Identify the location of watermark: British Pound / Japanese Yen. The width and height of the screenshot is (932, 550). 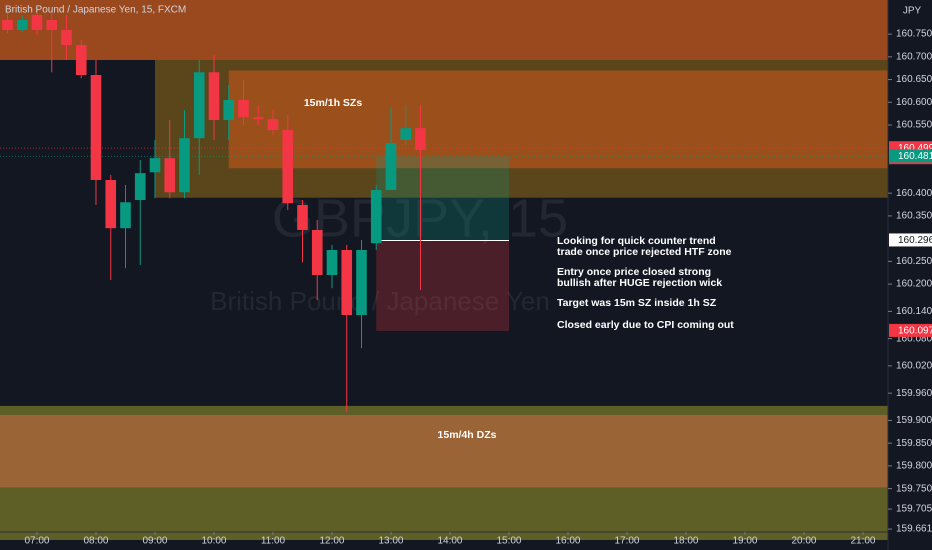
(380, 301).